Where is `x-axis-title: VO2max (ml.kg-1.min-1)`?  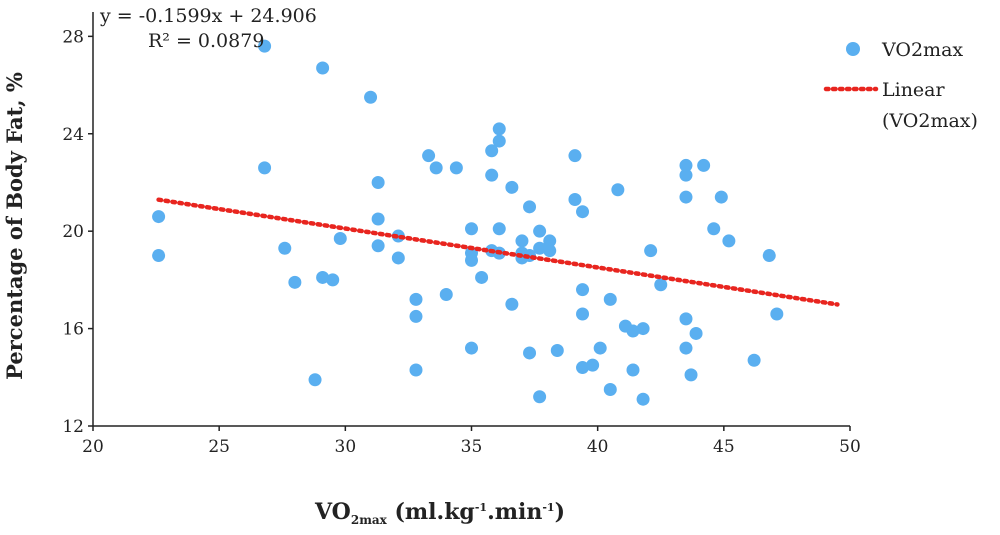 x-axis-title: VO2max (ml.kg-1.min-1) is located at coordinates (439, 513).